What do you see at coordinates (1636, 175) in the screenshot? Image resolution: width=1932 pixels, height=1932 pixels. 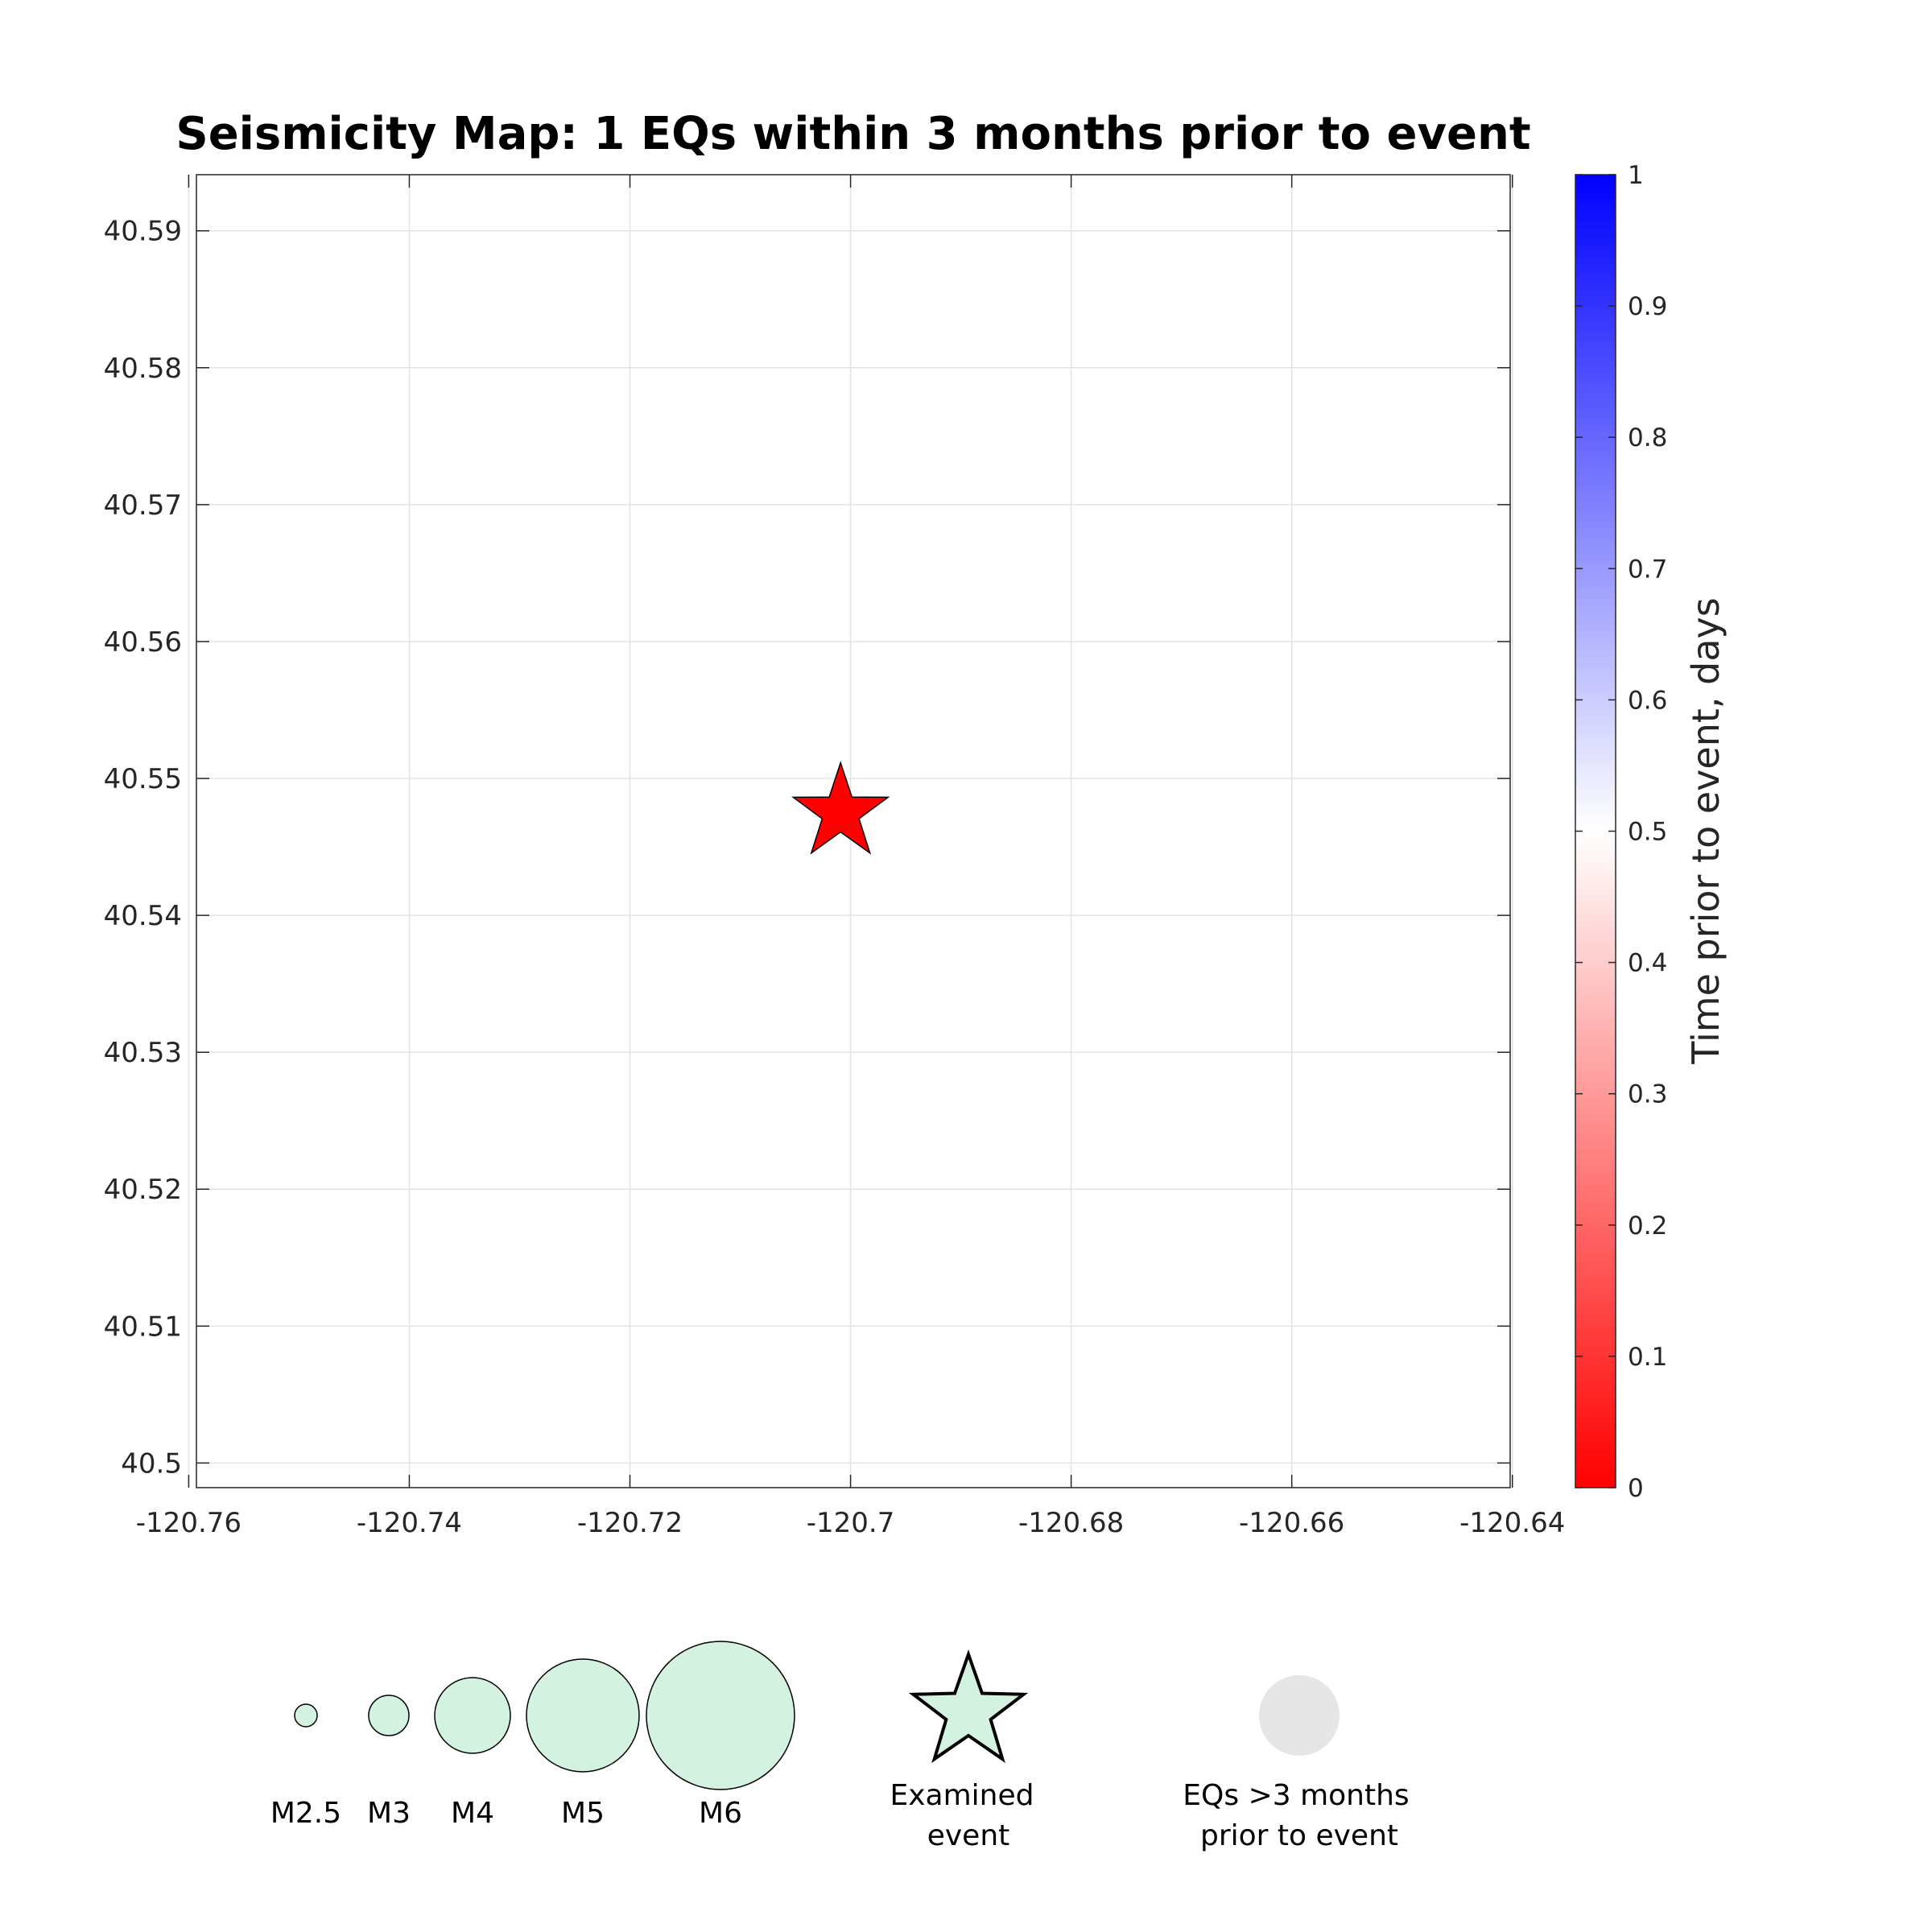 I see `colorbar-tick-label: 1` at bounding box center [1636, 175].